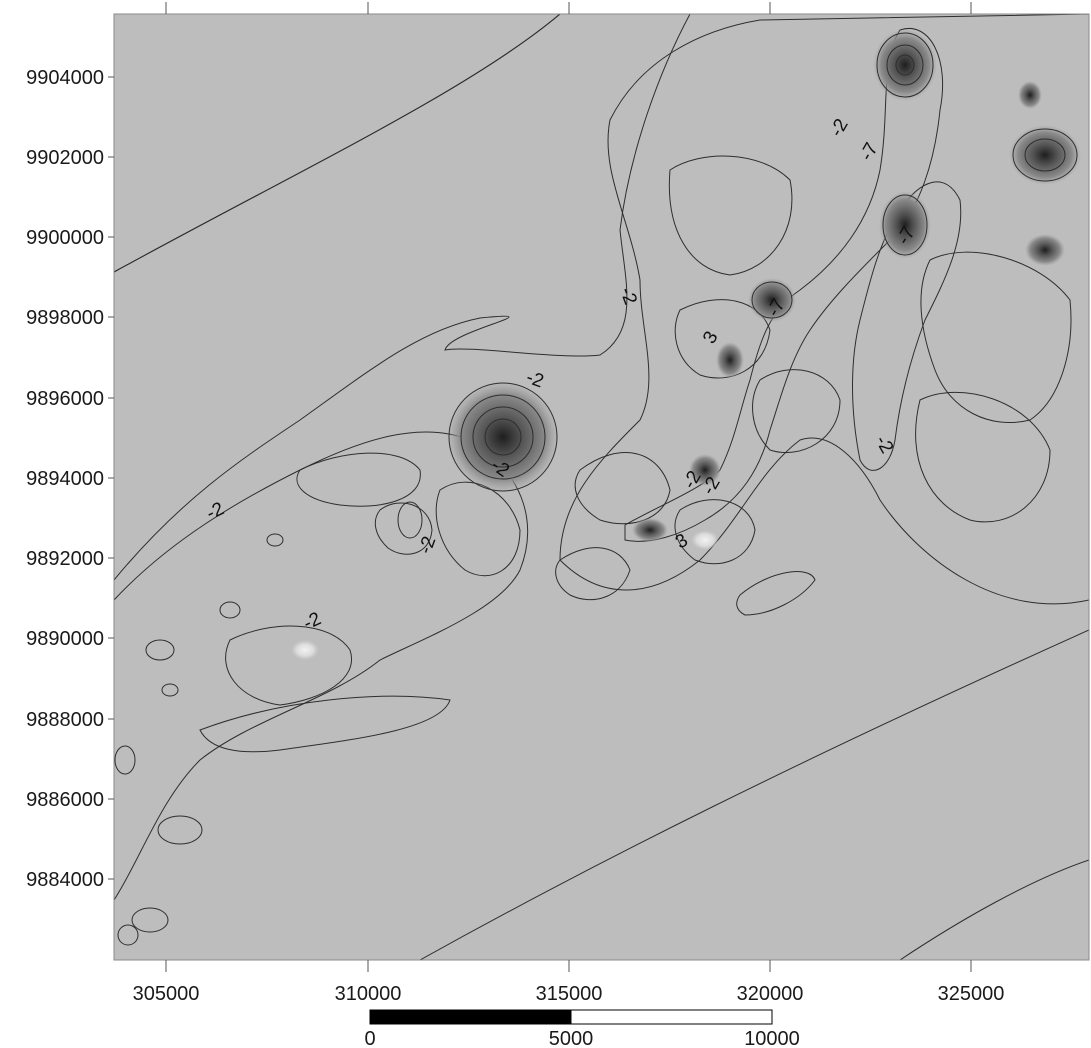 The width and height of the screenshot is (1091, 1048). Describe the element at coordinates (971, 994) in the screenshot. I see `x-tick-label: 325000` at that location.